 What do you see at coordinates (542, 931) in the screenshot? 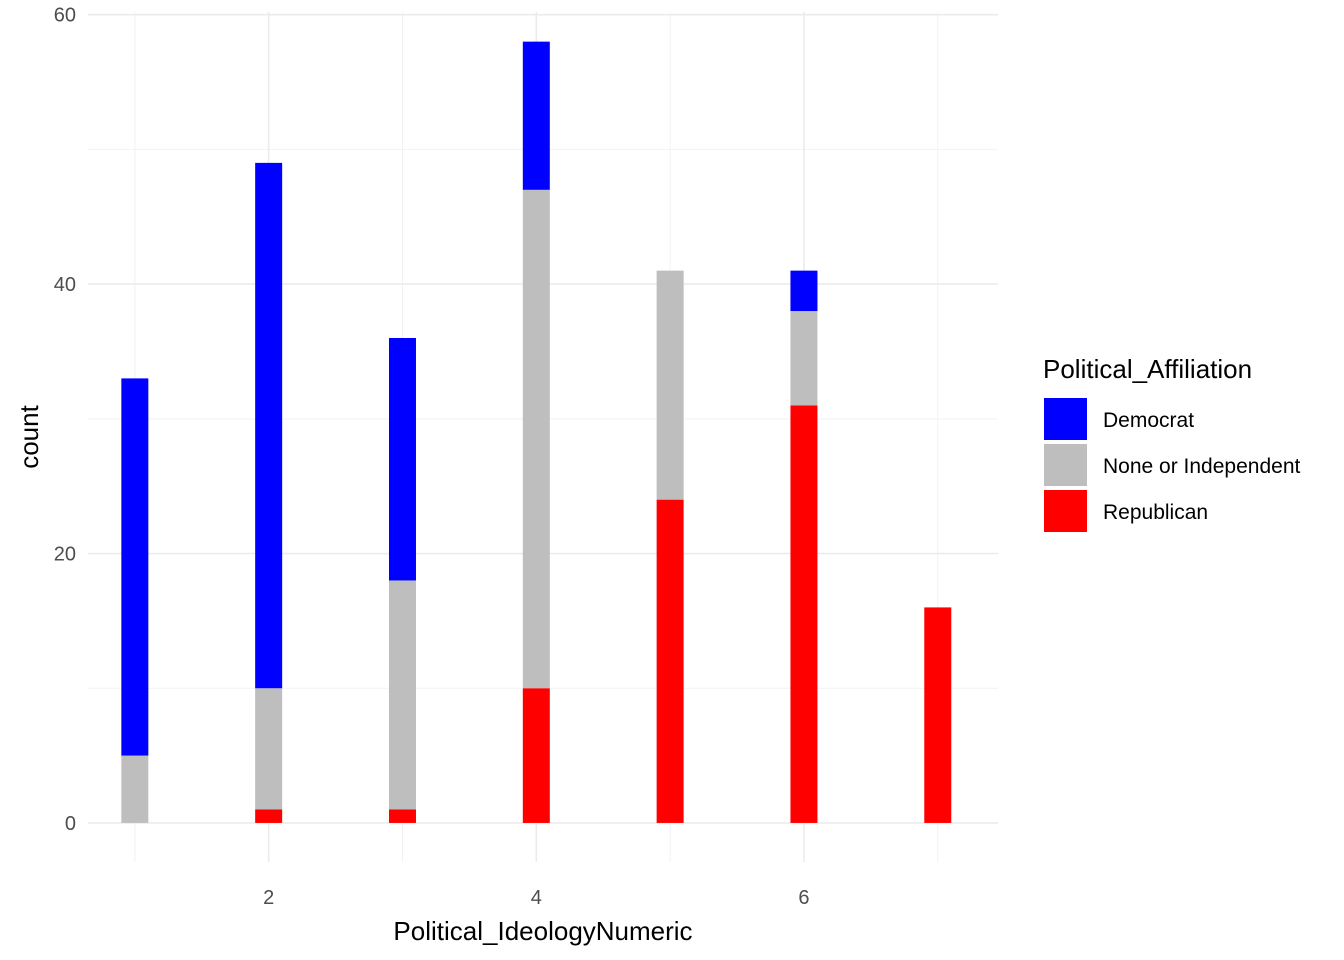
I see `x-axis-title: Political_IdeologyNumeric` at bounding box center [542, 931].